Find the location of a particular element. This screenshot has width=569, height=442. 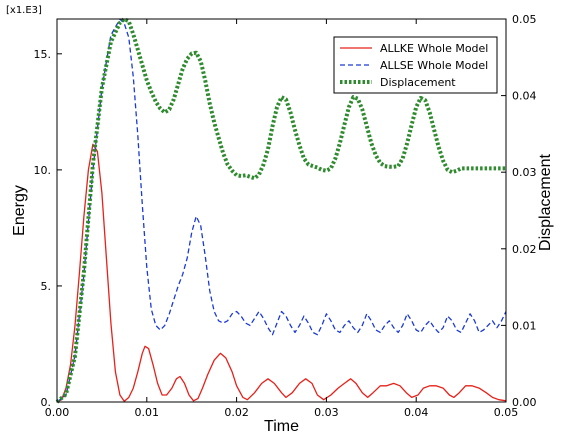

x-tick-label: 0.03 is located at coordinates (326, 412).